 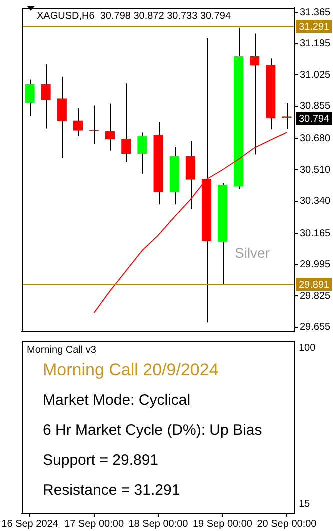 What do you see at coordinates (316, 106) in the screenshot?
I see `y-tick-label: 30.855` at bounding box center [316, 106].